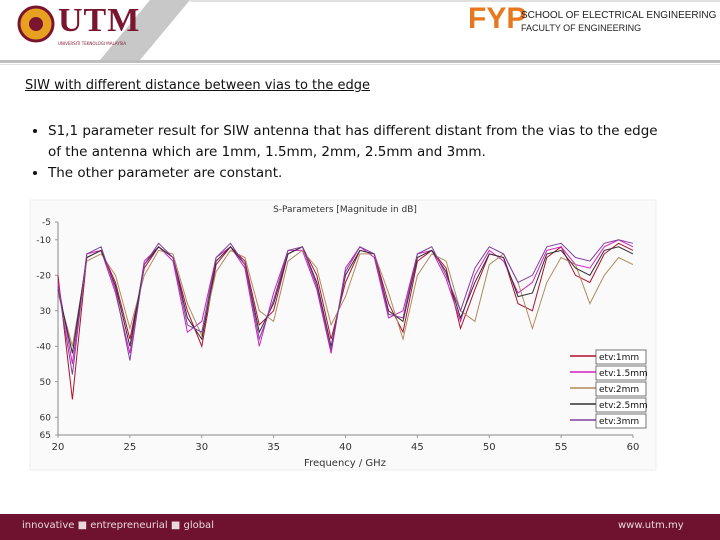 The height and width of the screenshot is (540, 720). What do you see at coordinates (345, 210) in the screenshot?
I see `chart-title: S-Parameters [Magnitude in dB]` at bounding box center [345, 210].